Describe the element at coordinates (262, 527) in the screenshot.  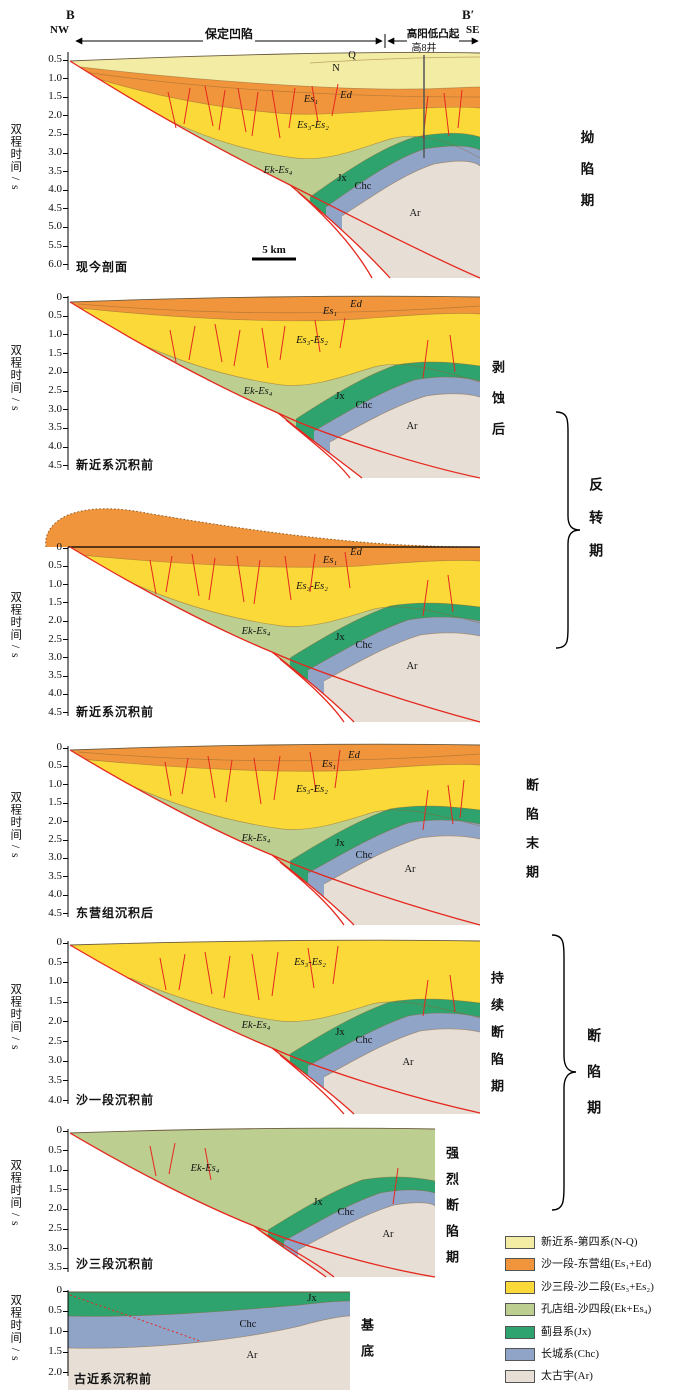
I see `p3-restored-overburden` at that location.